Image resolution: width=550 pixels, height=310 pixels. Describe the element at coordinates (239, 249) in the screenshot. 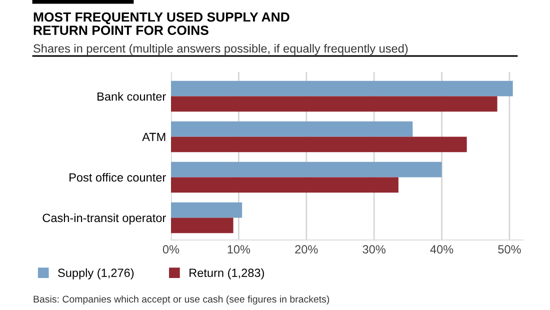

I see `x-tick-label: 10%` at that location.